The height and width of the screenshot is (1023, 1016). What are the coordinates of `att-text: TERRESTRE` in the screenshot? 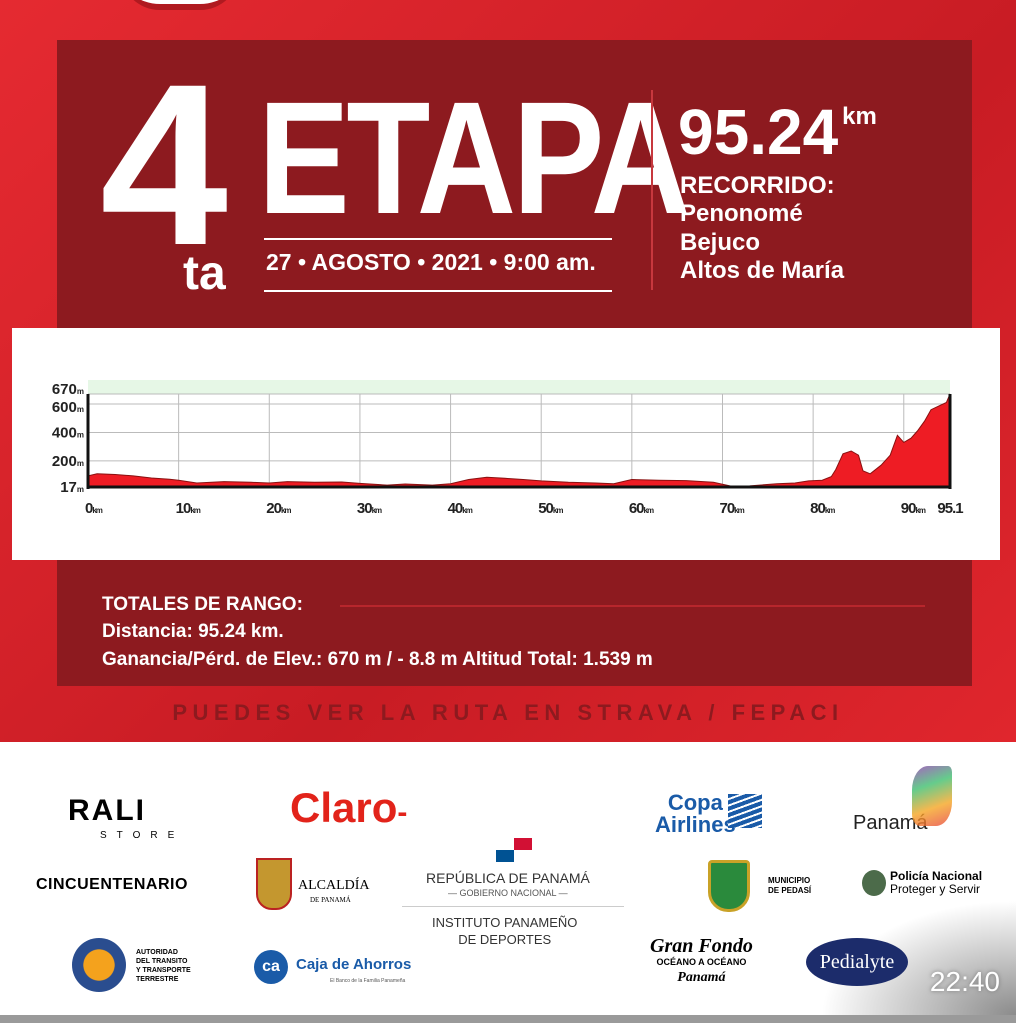 It's located at (157, 979).